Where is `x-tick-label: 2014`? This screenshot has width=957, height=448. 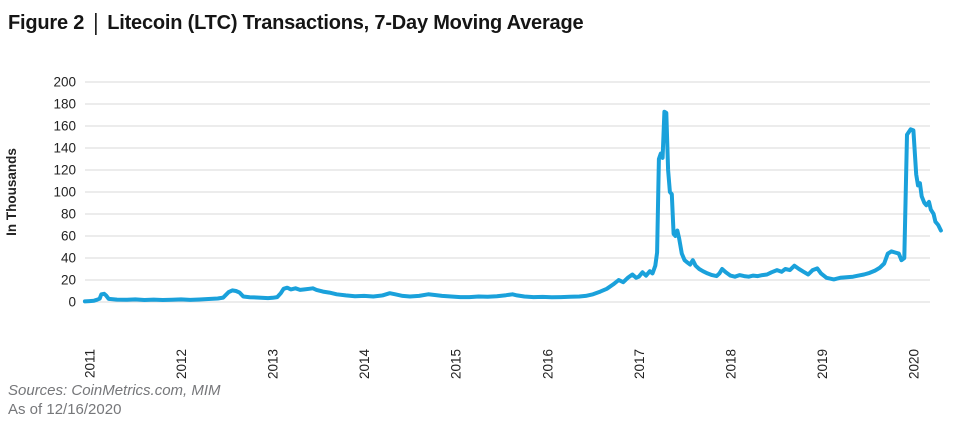 x-tick-label: 2014 is located at coordinates (364, 364).